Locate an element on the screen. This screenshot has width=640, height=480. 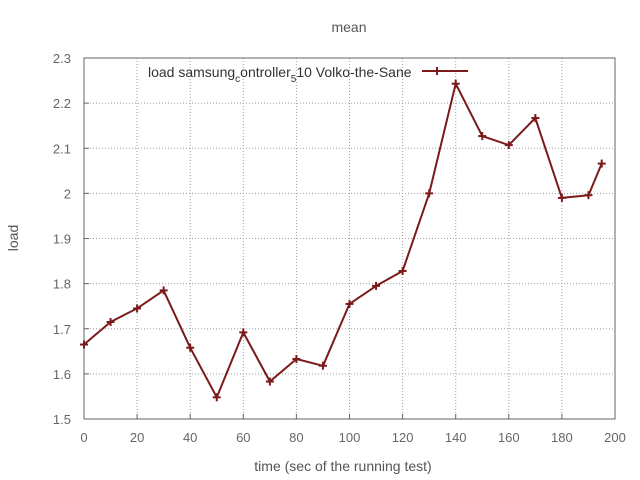
chart-title: mean is located at coordinates (348, 27).